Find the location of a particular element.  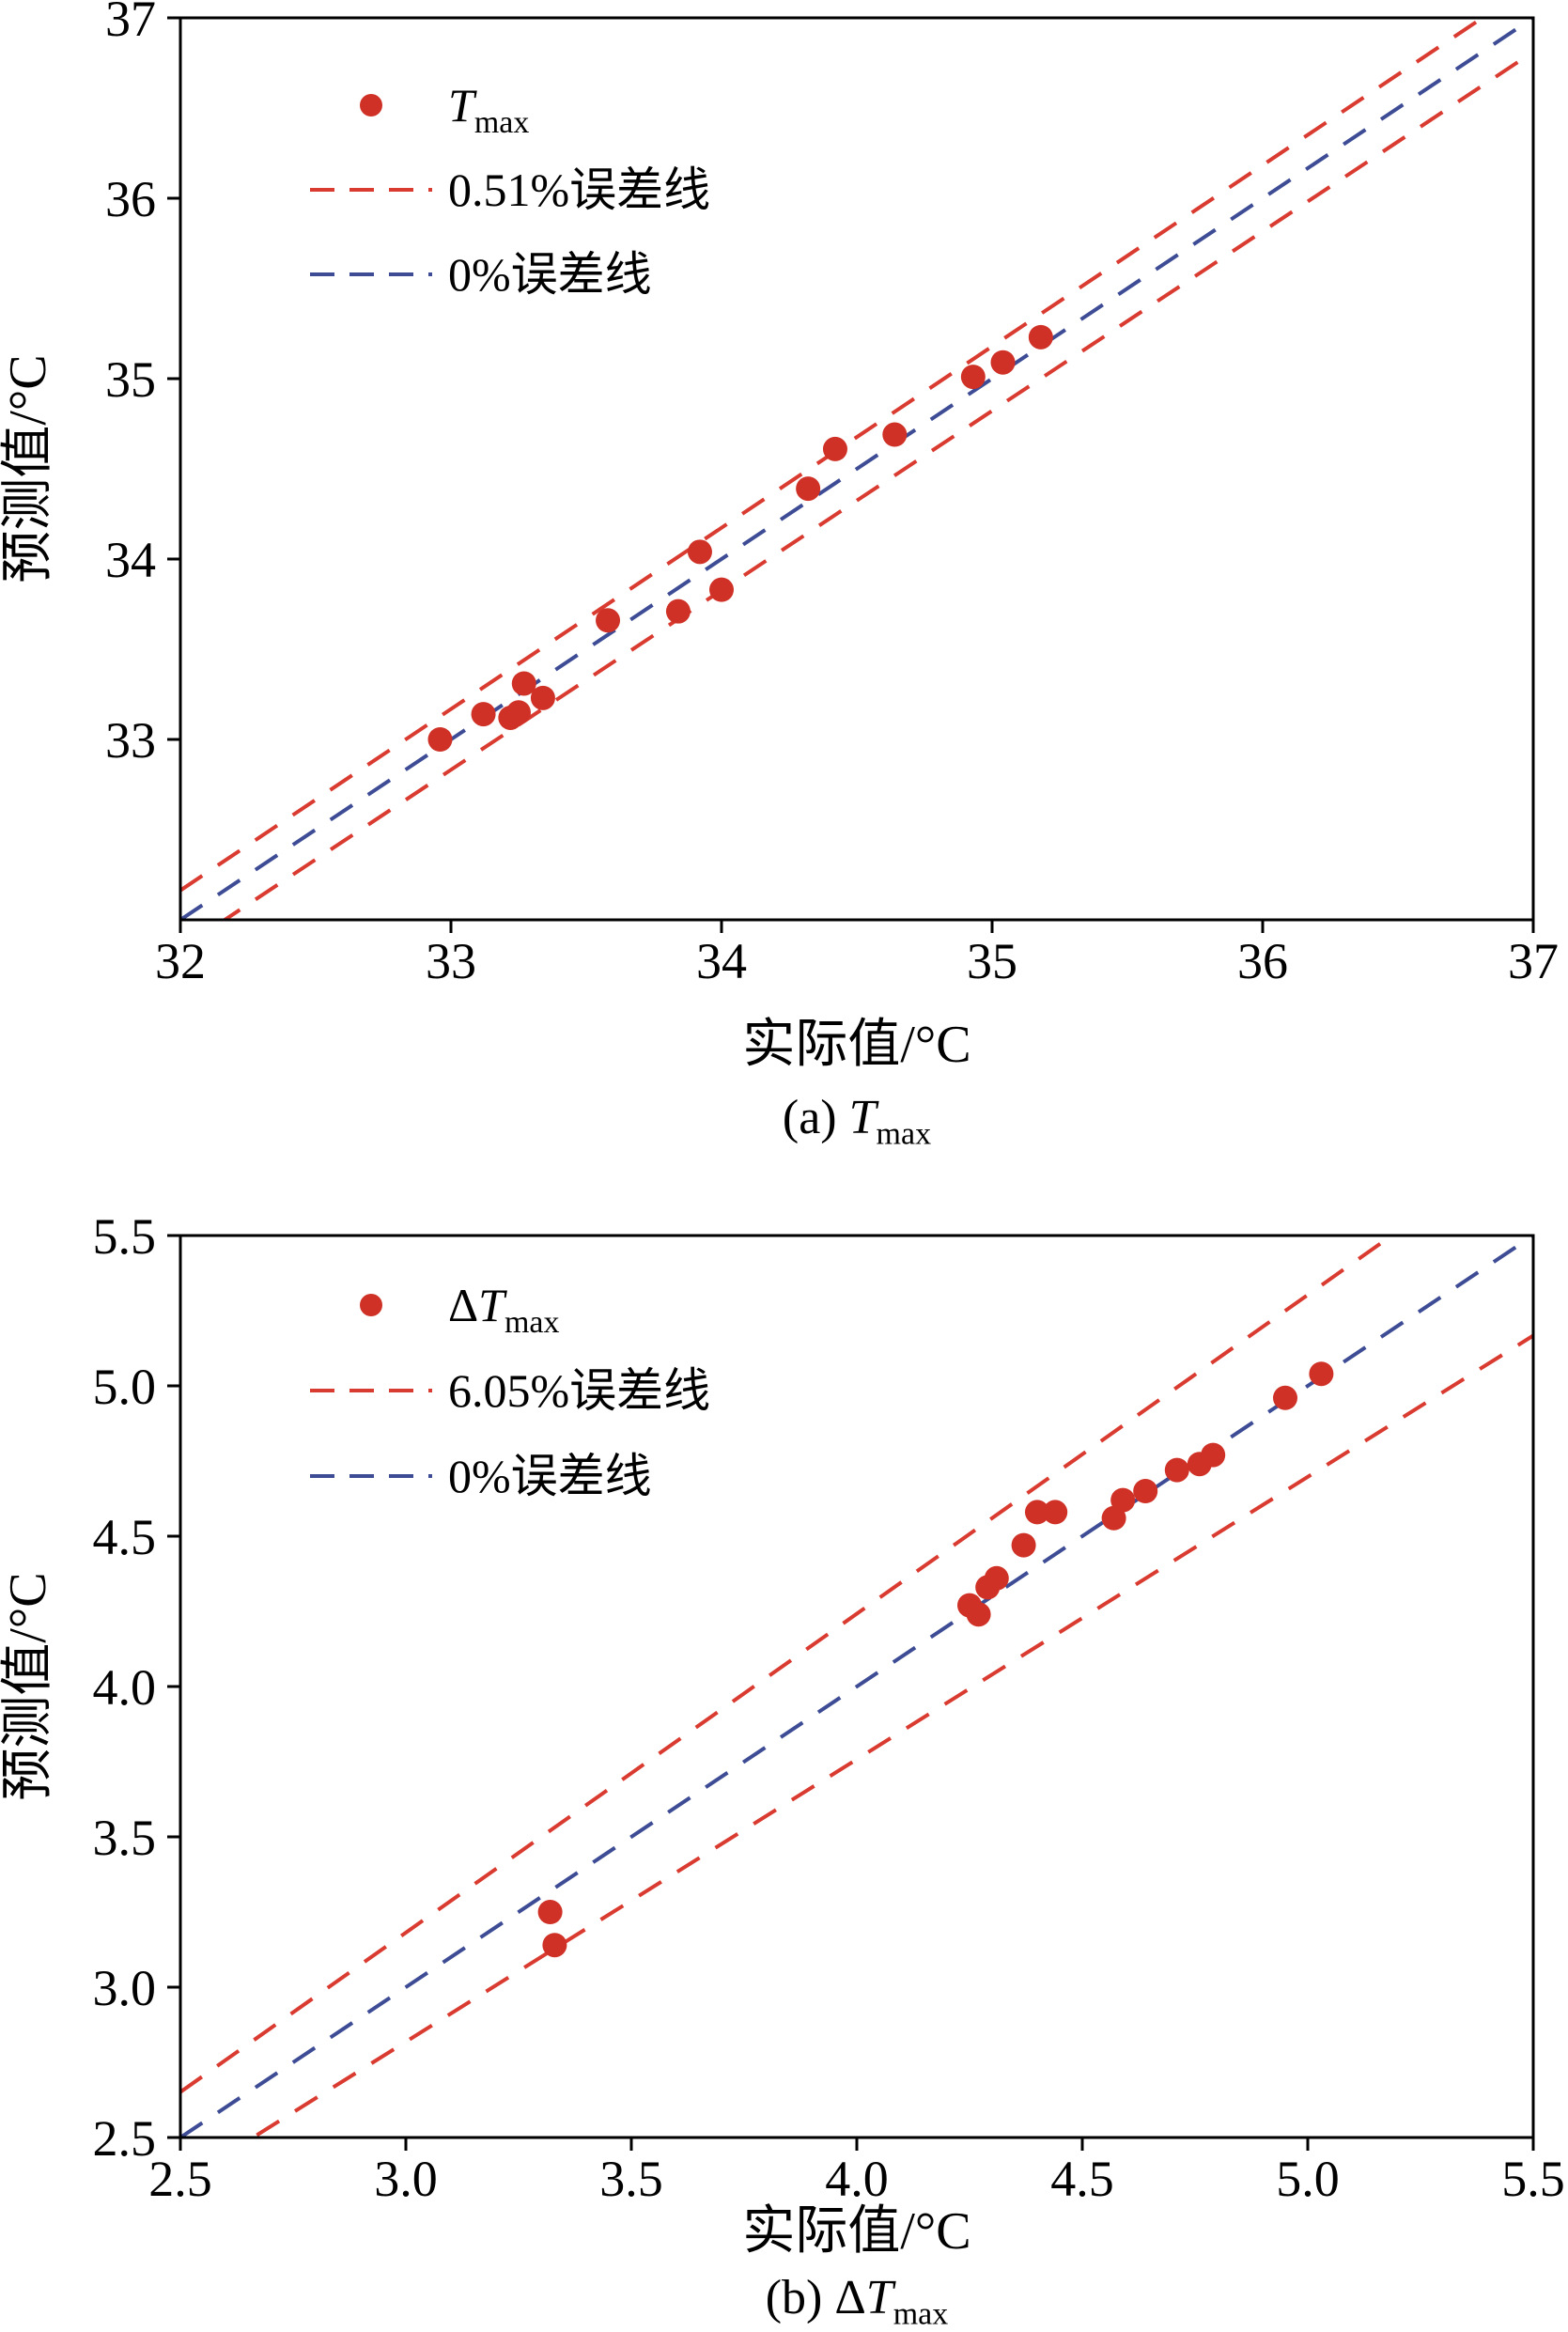

chart-b-caption: (b) ΔTmax is located at coordinates (856, 2301).